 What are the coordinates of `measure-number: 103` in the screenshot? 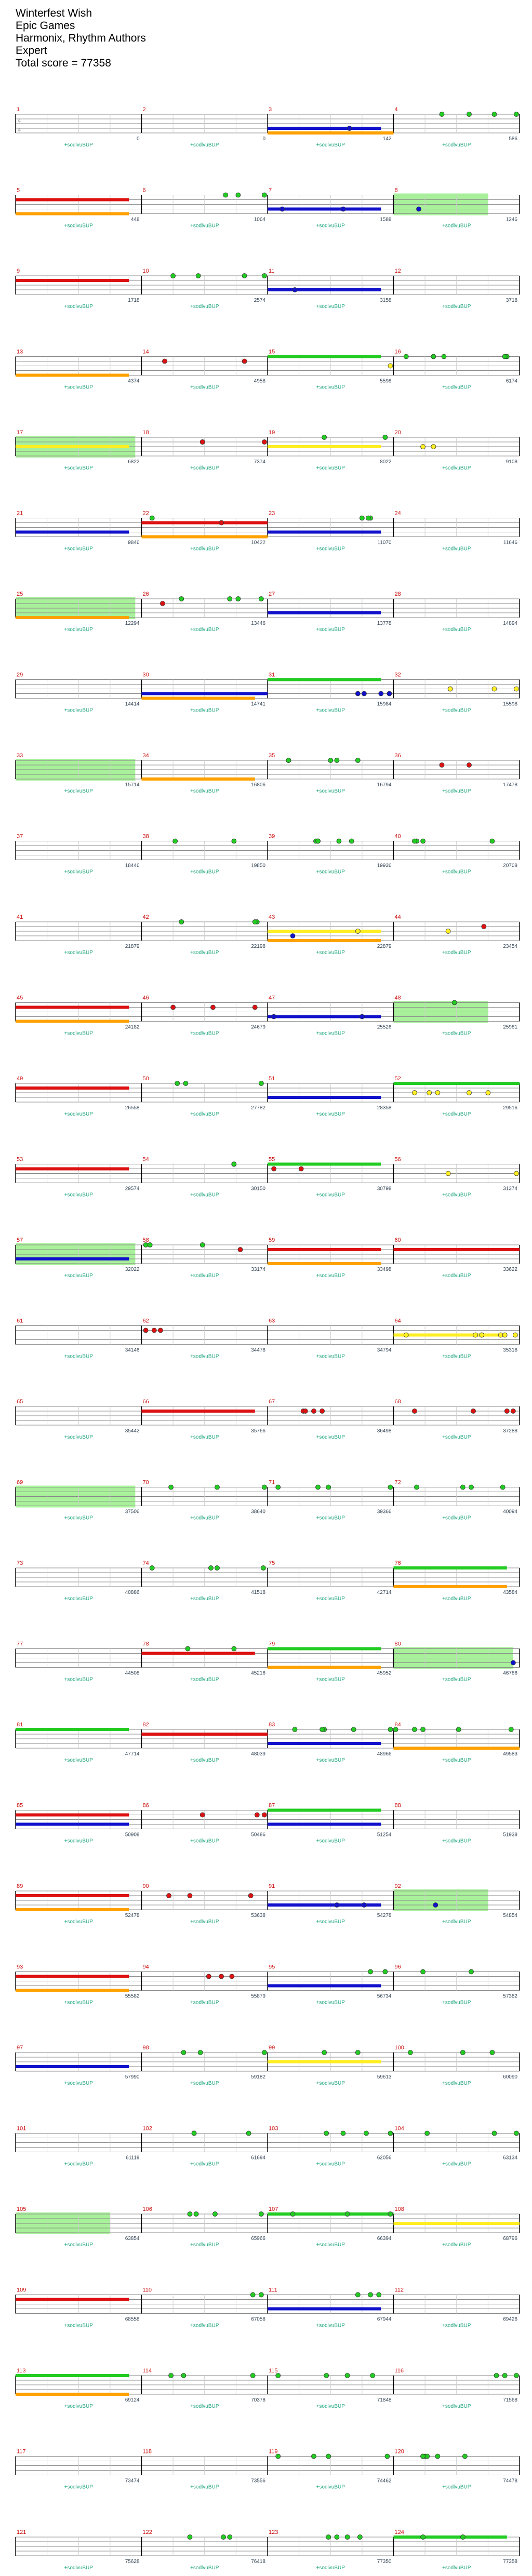 It's located at (273, 2129).